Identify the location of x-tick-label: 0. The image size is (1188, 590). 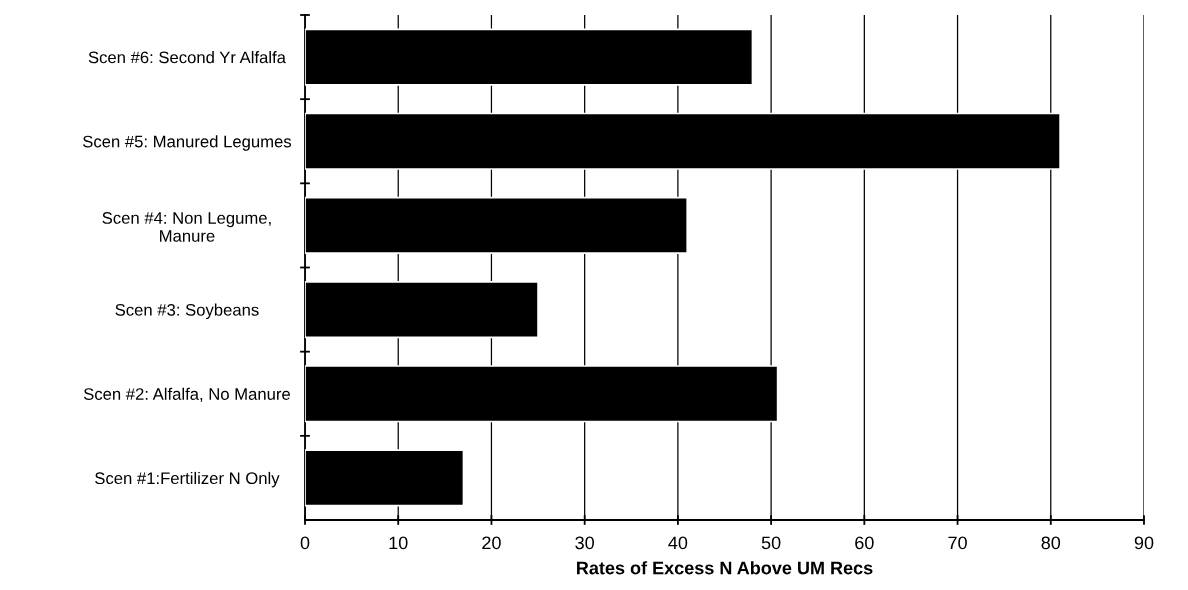
(305, 543).